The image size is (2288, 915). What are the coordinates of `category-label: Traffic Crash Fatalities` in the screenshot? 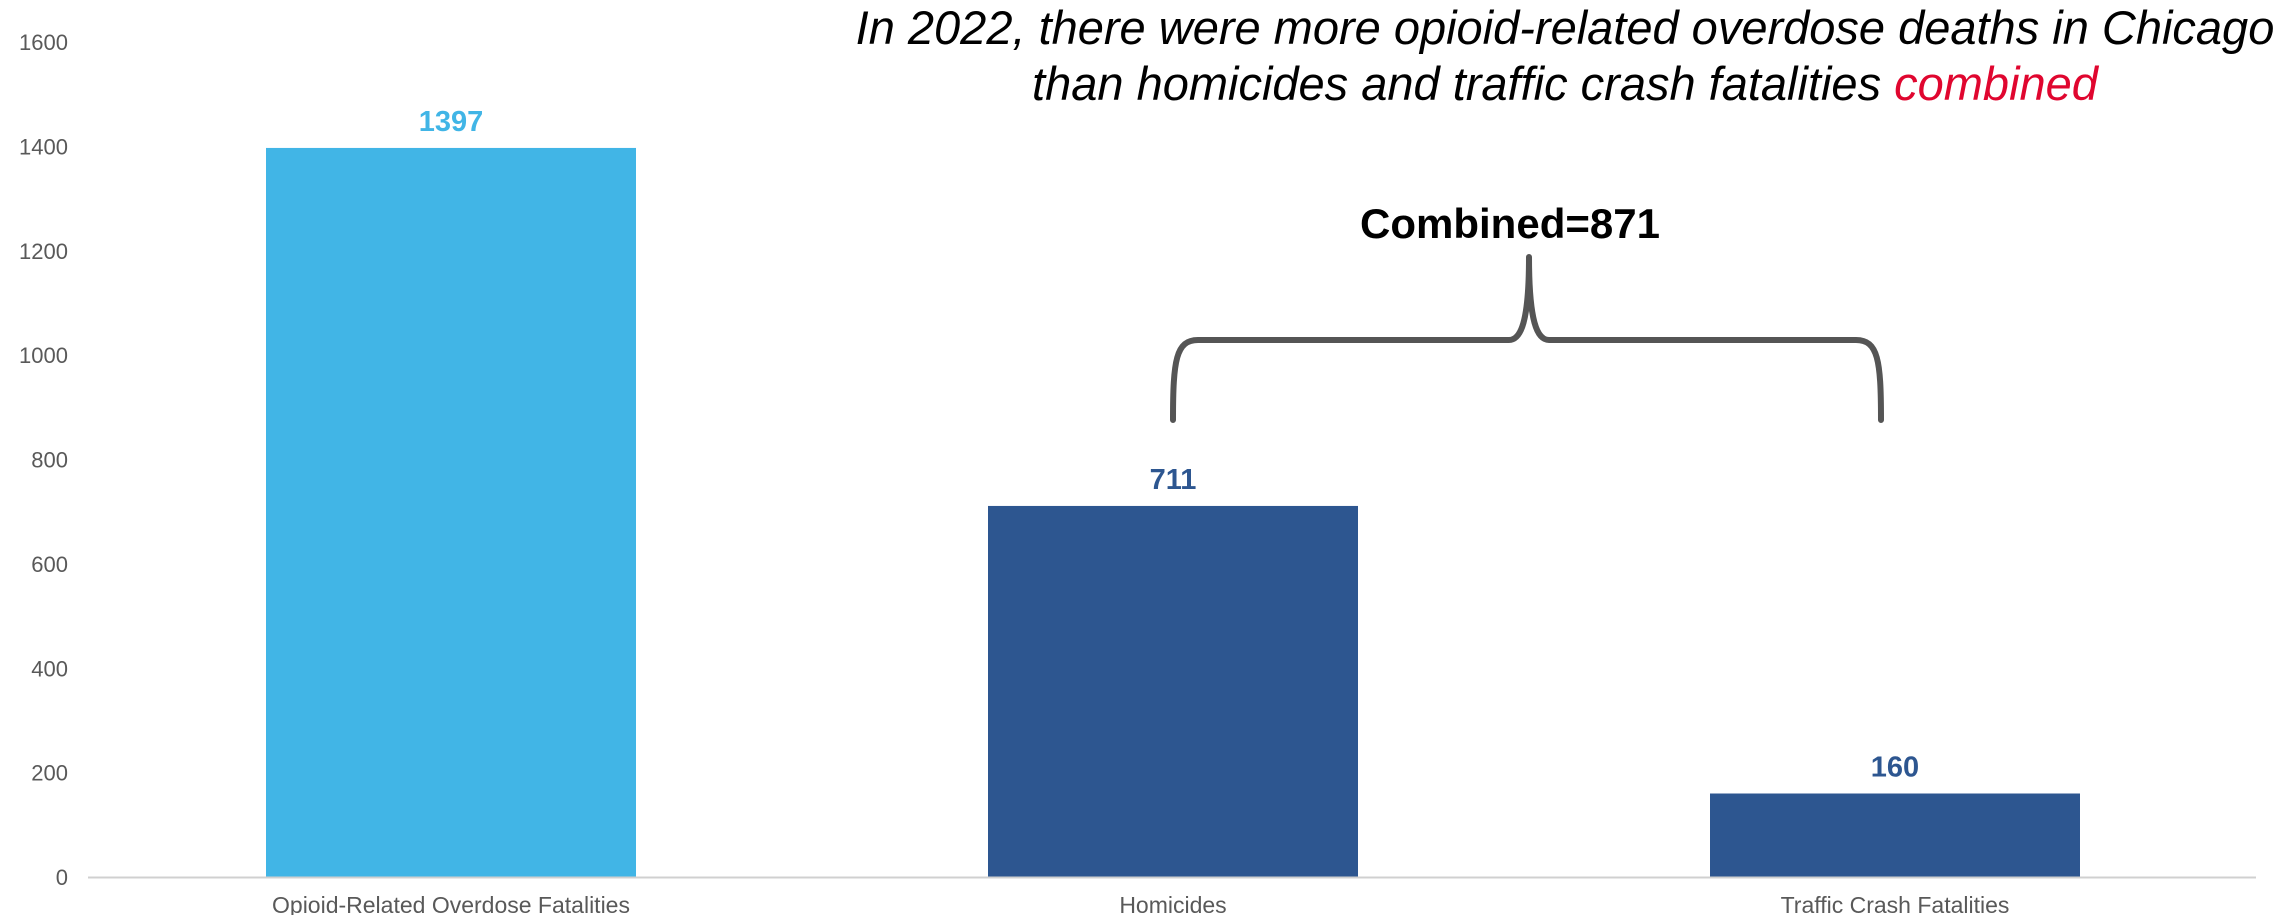 It's located at (1895, 903).